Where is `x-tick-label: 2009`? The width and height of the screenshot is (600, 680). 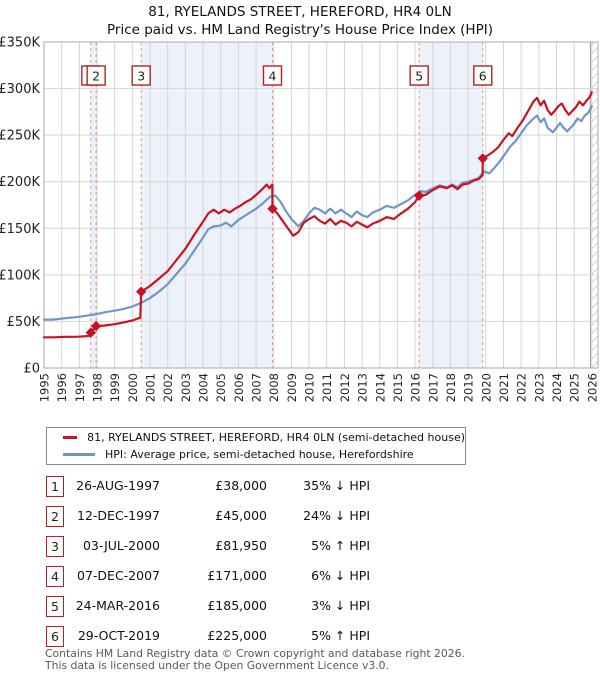 x-tick-label: 2009 is located at coordinates (292, 387).